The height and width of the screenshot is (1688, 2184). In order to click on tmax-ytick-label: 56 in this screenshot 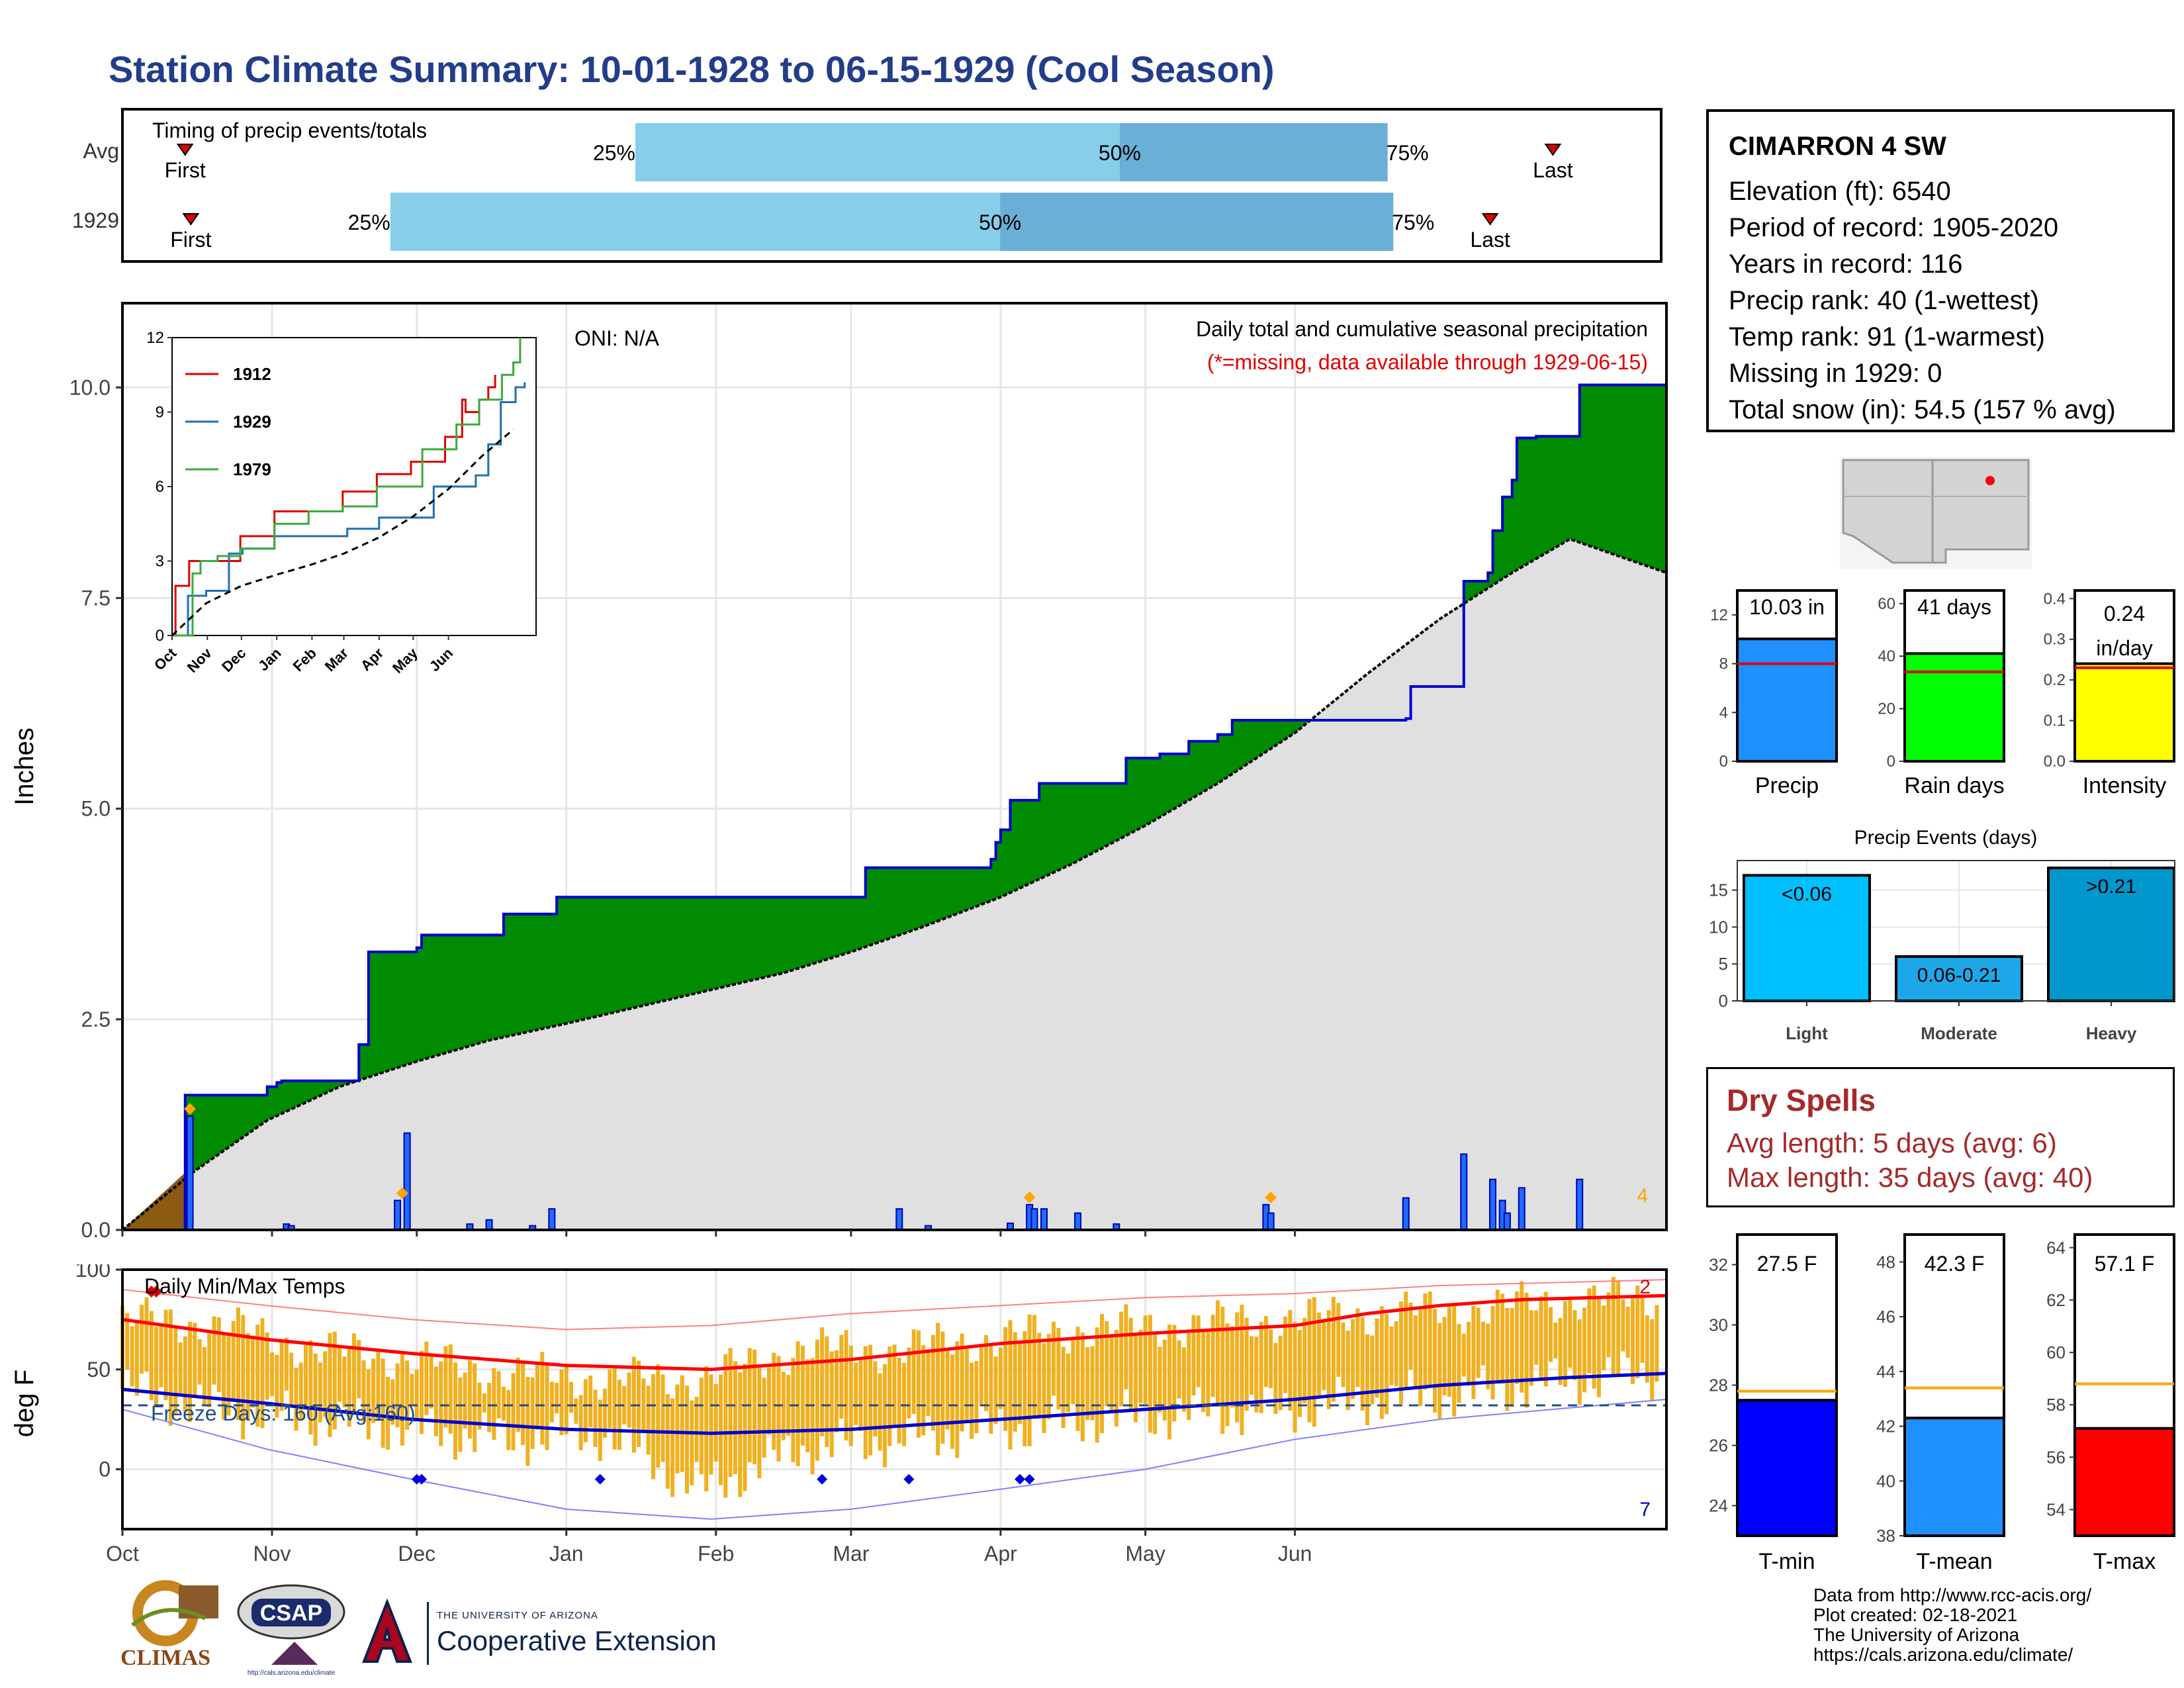, I will do `click(2056, 1457)`.